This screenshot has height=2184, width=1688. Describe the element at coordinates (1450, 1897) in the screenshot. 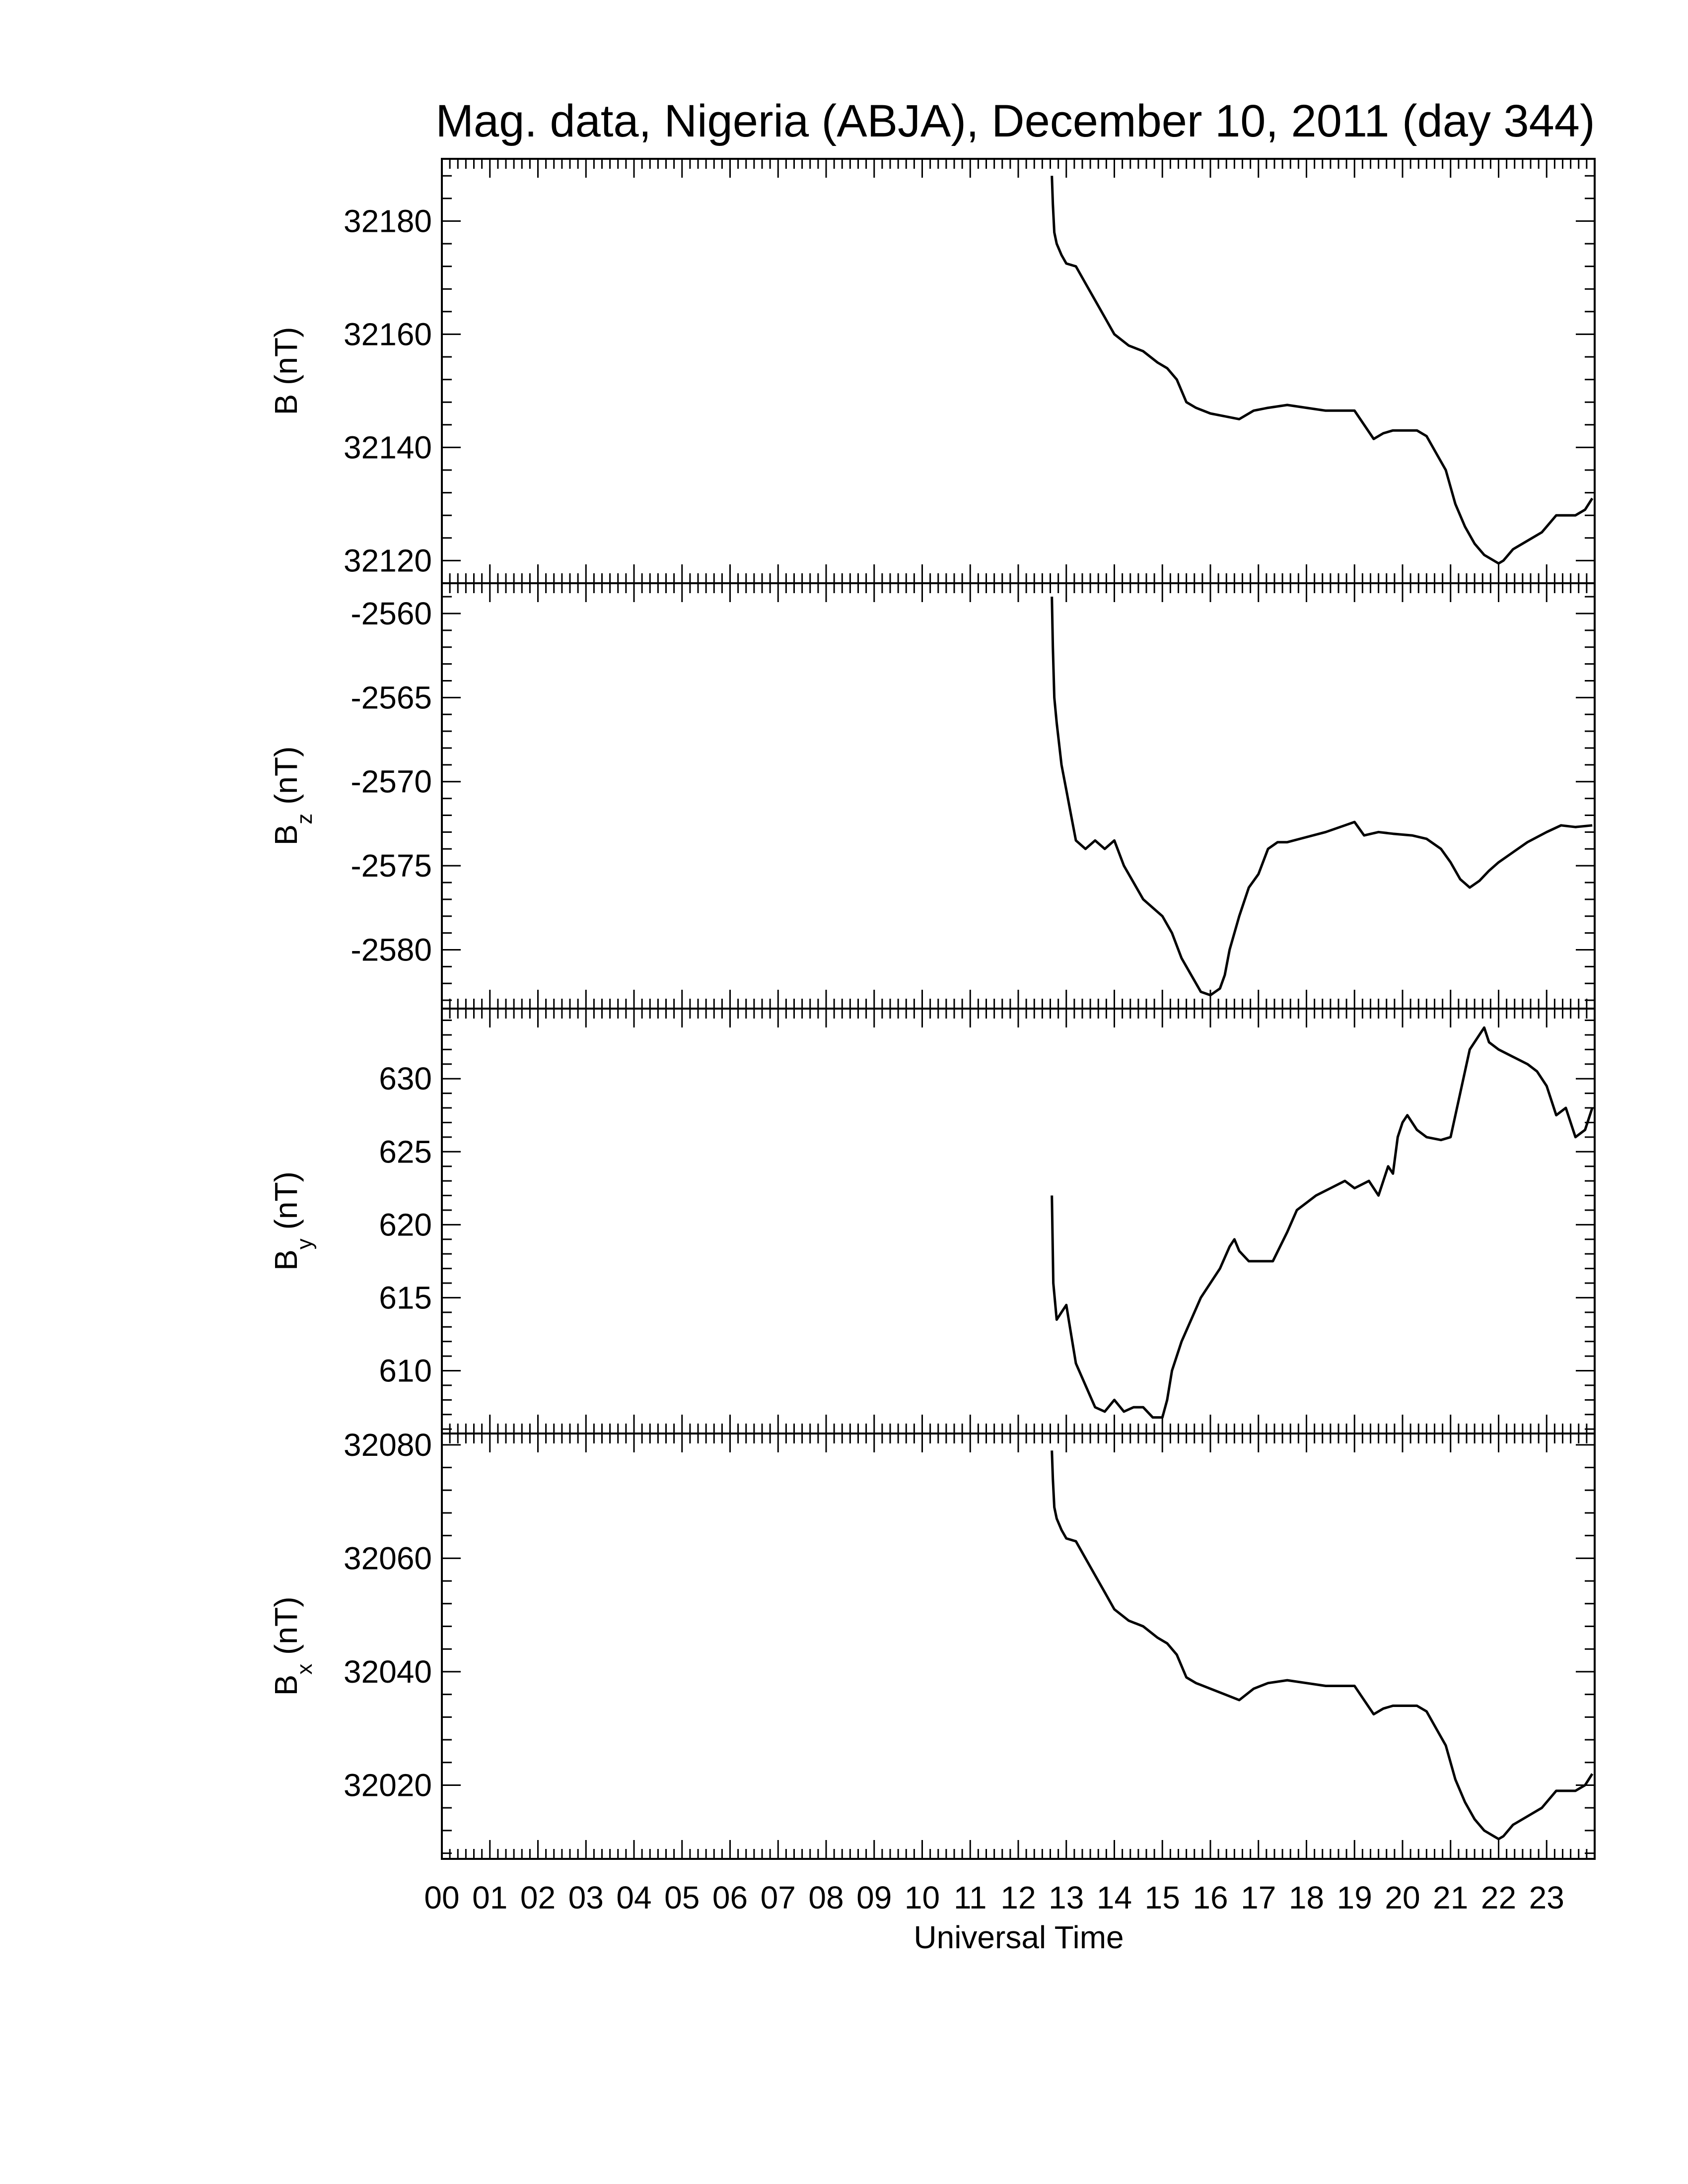

I see `x-tick-label: 21` at that location.